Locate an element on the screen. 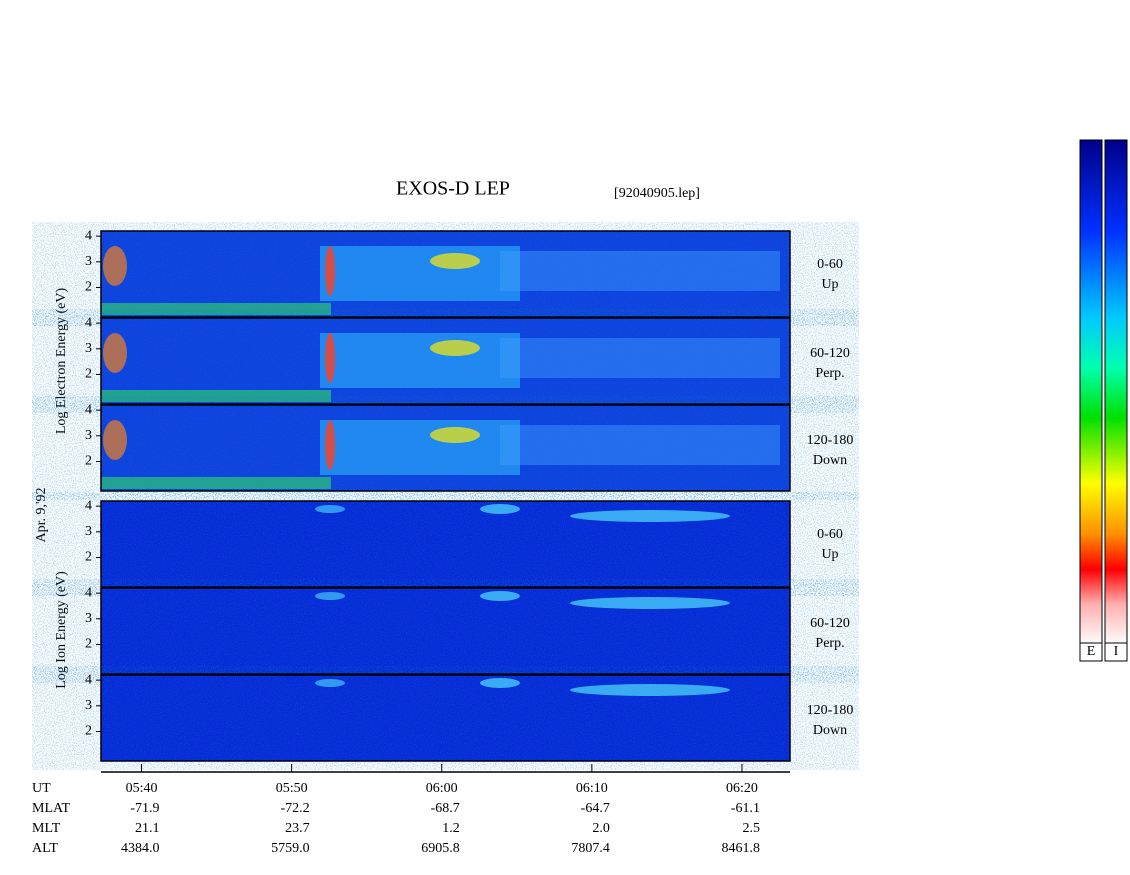 The image size is (1130, 875). table-label: ALT is located at coordinates (45, 848).